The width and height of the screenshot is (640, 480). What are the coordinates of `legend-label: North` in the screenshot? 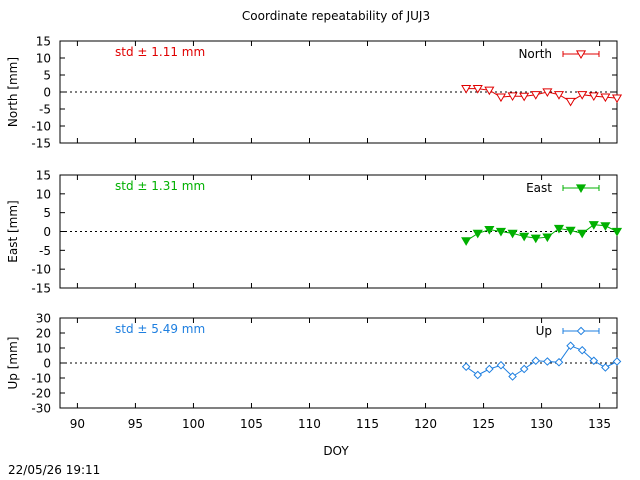 It's located at (535, 54).